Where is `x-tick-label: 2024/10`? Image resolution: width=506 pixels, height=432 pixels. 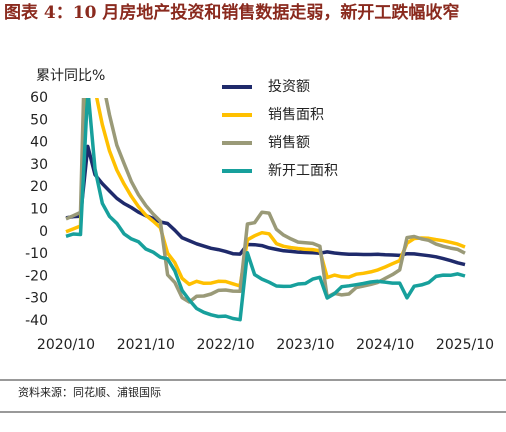 x-tick-label: 2024/10 is located at coordinates (385, 345).